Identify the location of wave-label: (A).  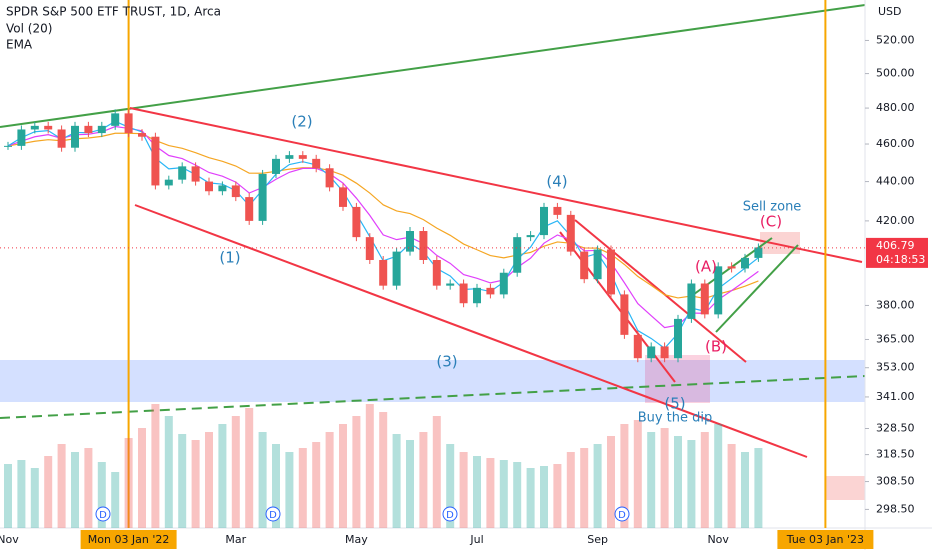
(706, 267).